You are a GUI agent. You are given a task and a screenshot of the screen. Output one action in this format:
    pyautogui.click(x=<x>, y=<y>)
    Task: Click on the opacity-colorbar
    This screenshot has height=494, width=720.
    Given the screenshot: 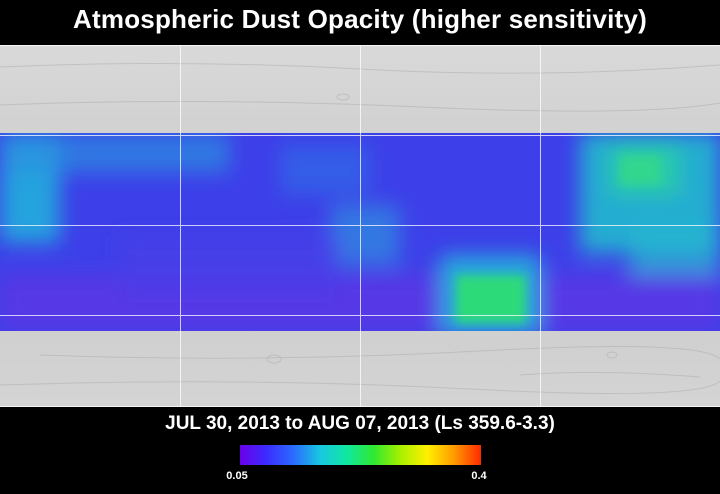 What is the action you would take?
    pyautogui.click(x=360, y=455)
    